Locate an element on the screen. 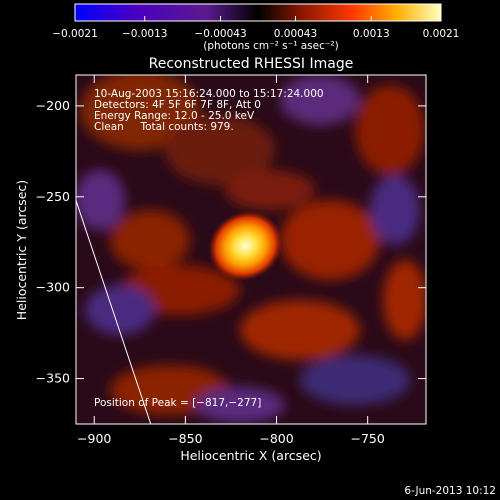 The width and height of the screenshot is (500, 500). y-axis-label: Heliocentric Y (arcsec) is located at coordinates (21, 250).